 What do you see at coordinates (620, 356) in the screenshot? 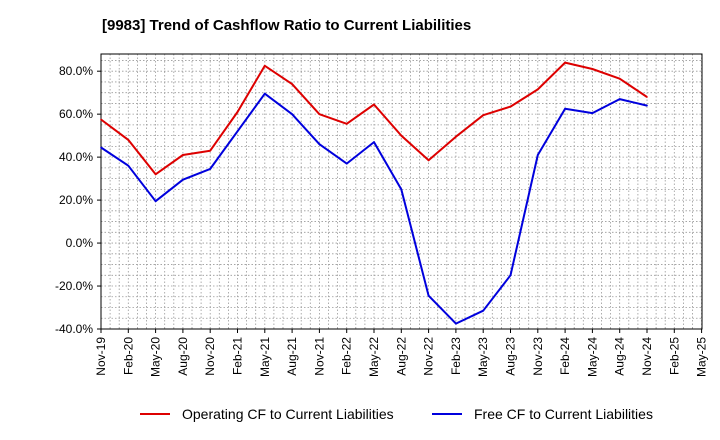
I see `x-tick-label: Aug-24` at bounding box center [620, 356].